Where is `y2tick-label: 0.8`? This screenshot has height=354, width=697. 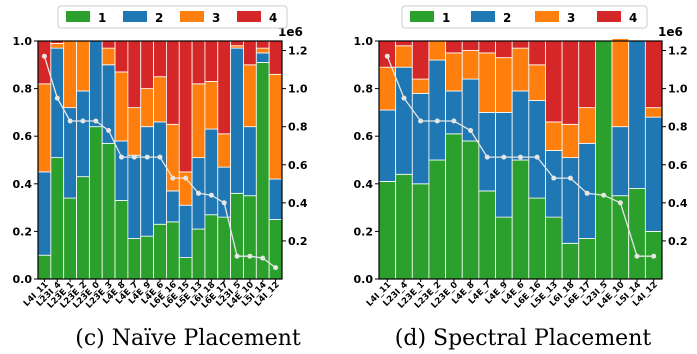
y2tick-label: 0.8 is located at coordinates (678, 127).